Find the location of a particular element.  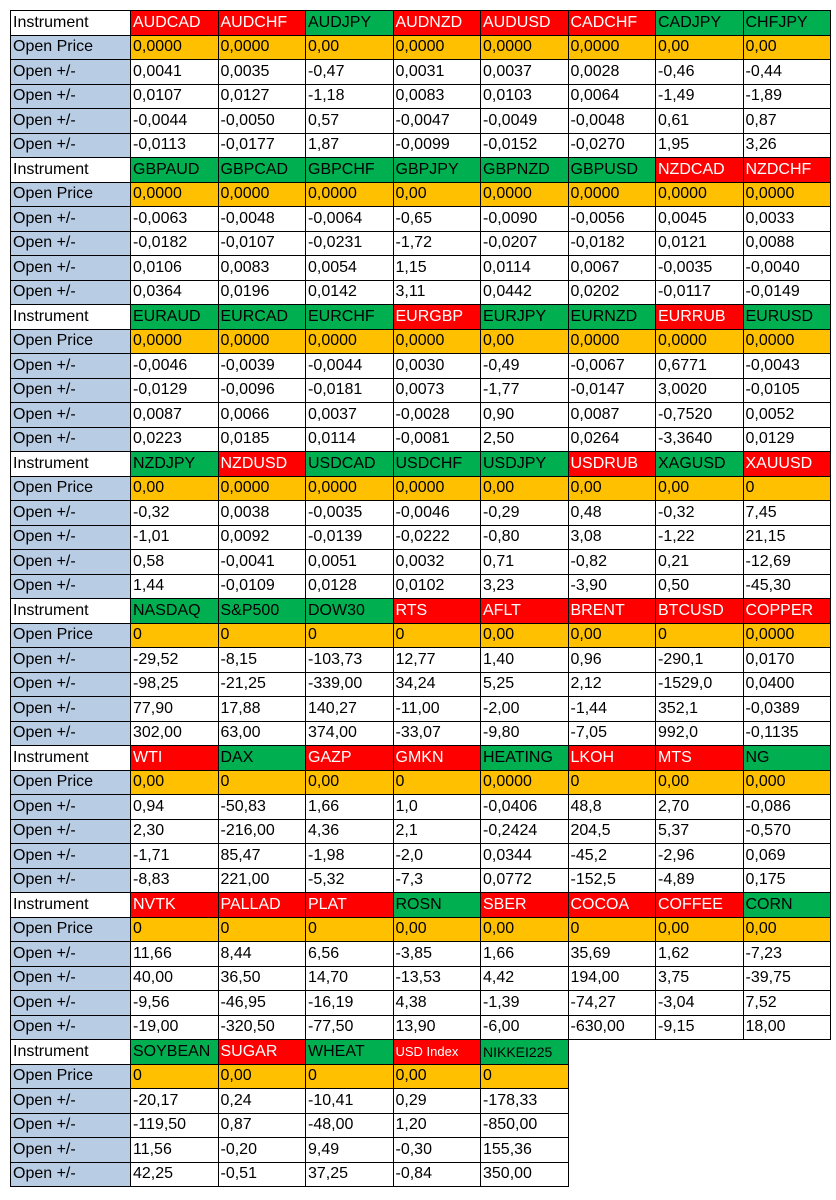

open-price-row: Open Price 0,00 0 0,00 0 0,0000 0 0,00 0,000 is located at coordinates (420, 782).